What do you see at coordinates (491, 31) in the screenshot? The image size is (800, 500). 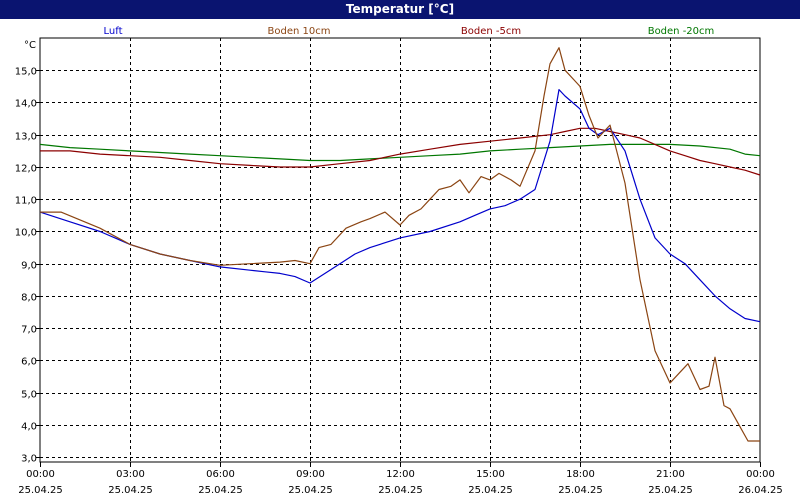 I see `legend-entry: Boden -5cm` at bounding box center [491, 31].